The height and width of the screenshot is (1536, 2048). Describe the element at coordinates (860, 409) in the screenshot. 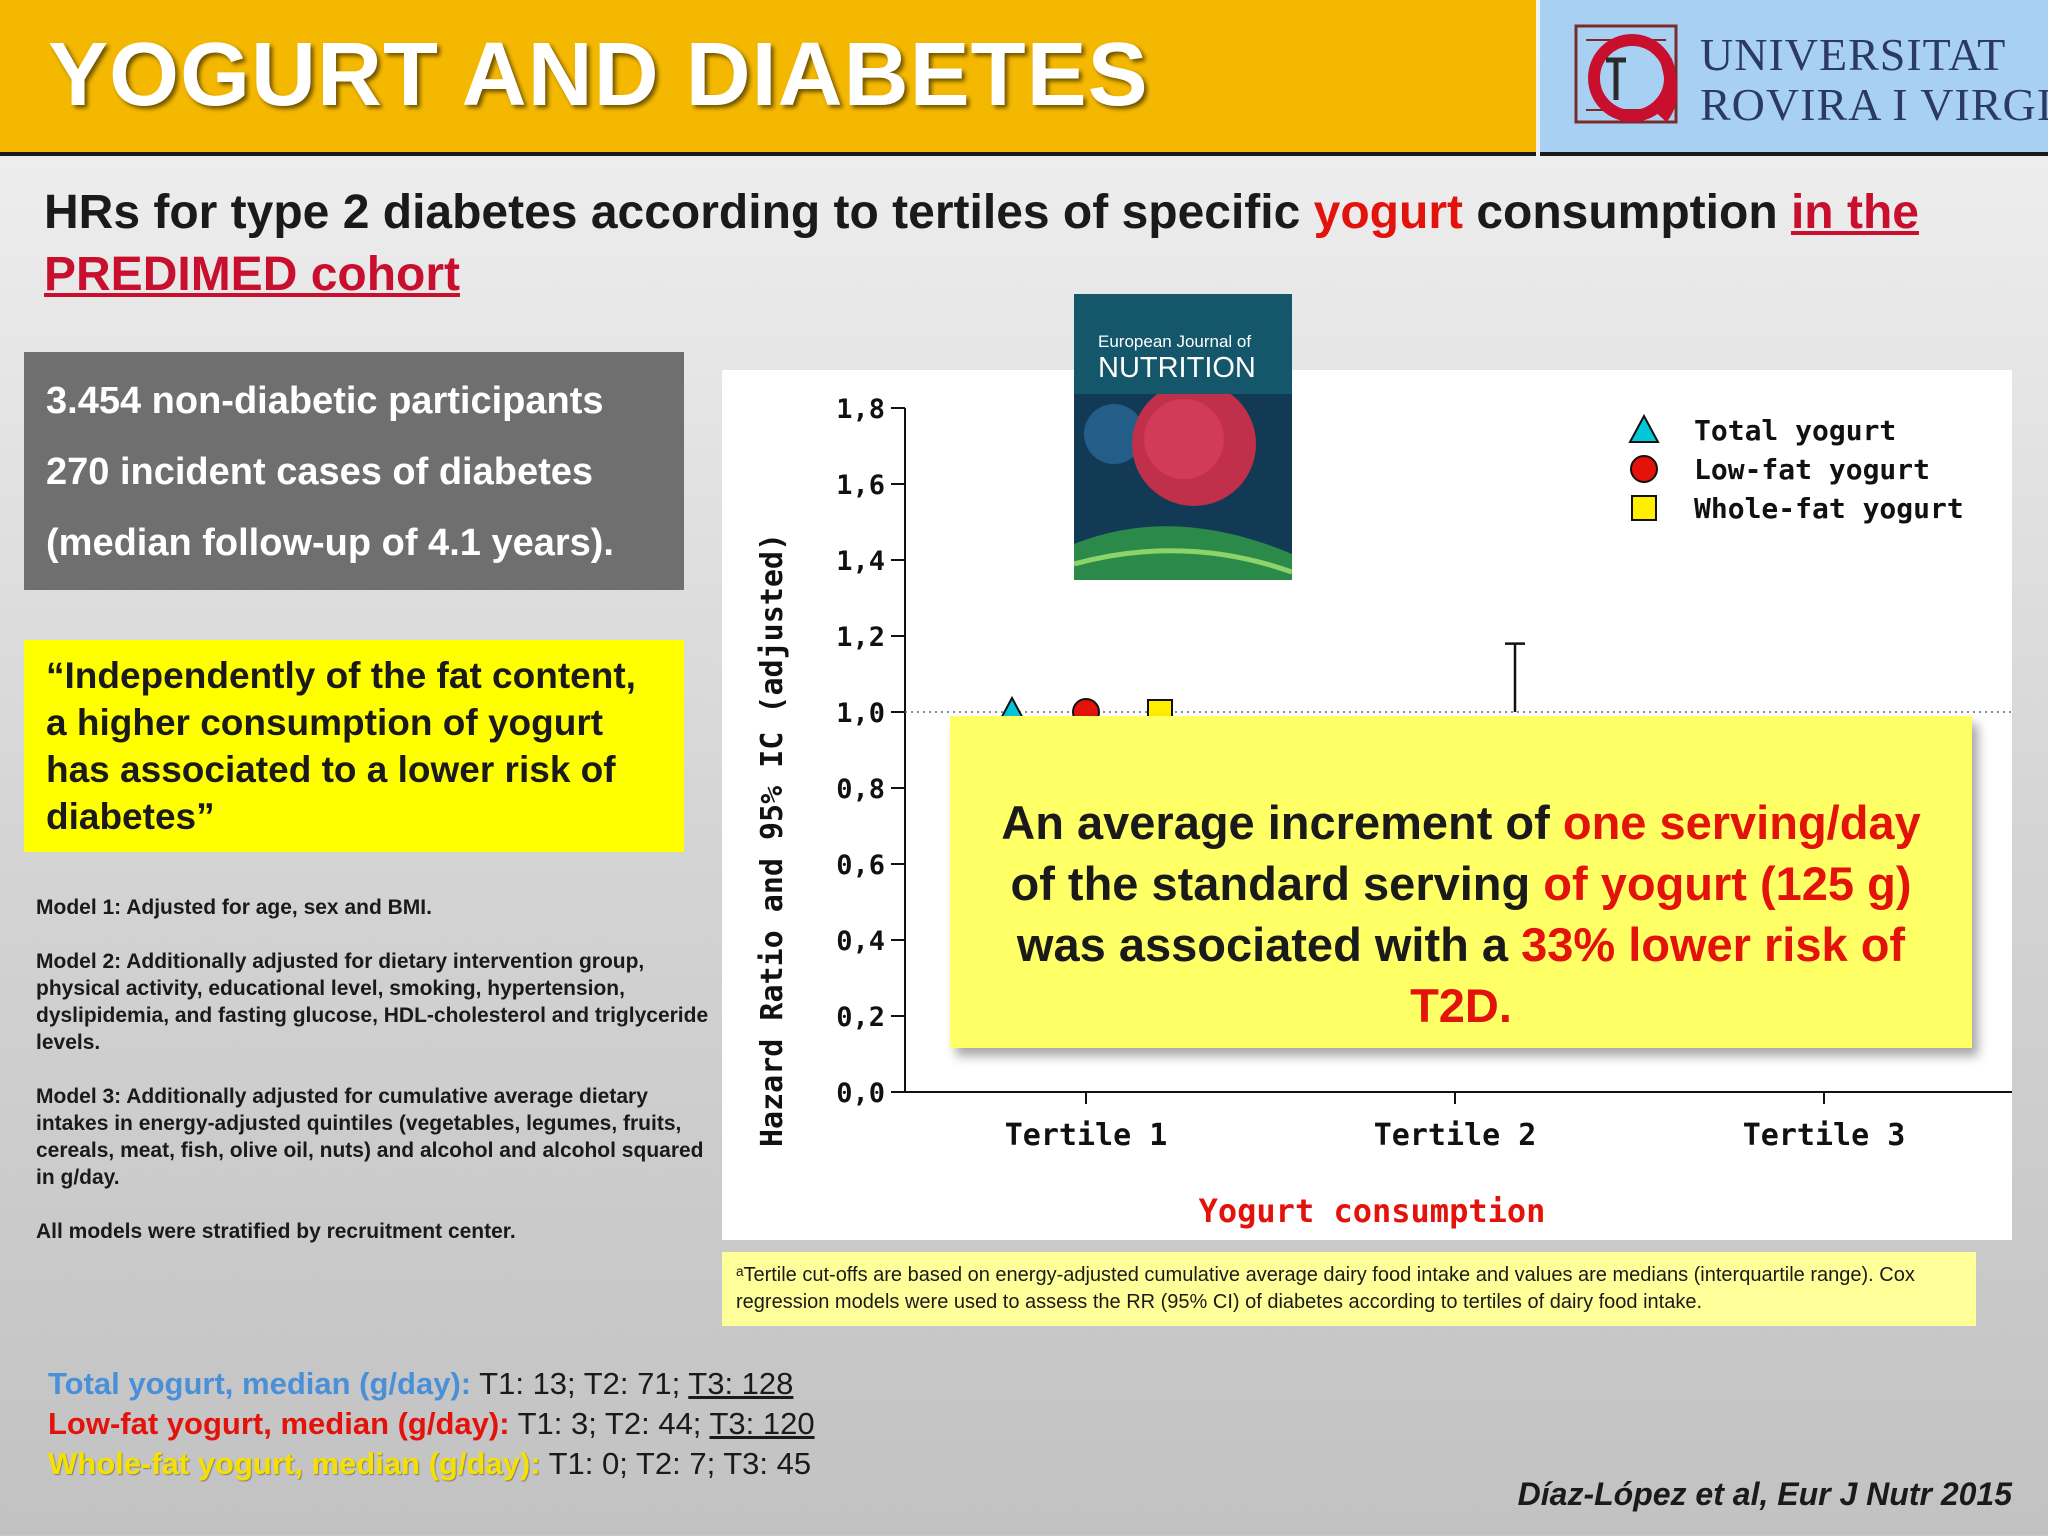

I see `y-tick-label: 1,8` at that location.